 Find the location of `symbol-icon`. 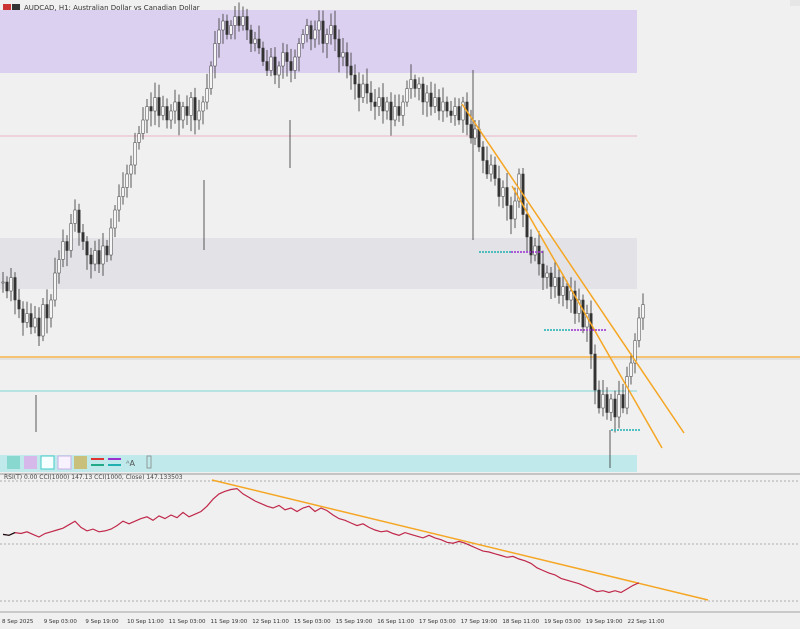

symbol-icon is located at coordinates (7, 7).